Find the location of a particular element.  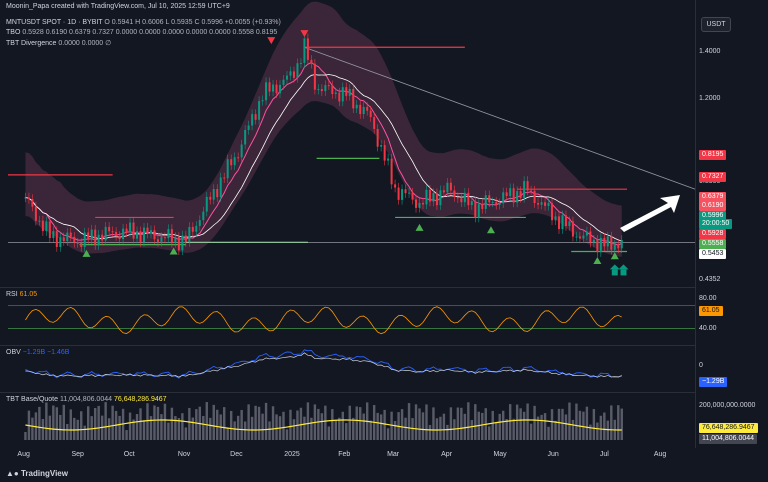

pane-divider-rsi is located at coordinates (347, 287).